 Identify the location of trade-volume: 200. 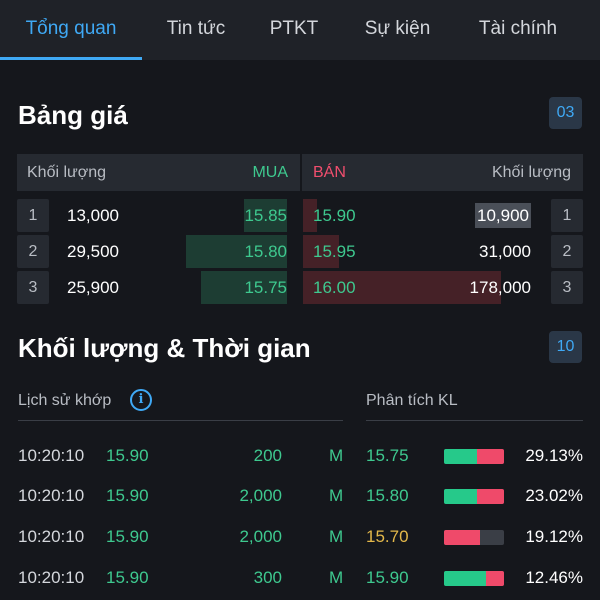
(267, 455).